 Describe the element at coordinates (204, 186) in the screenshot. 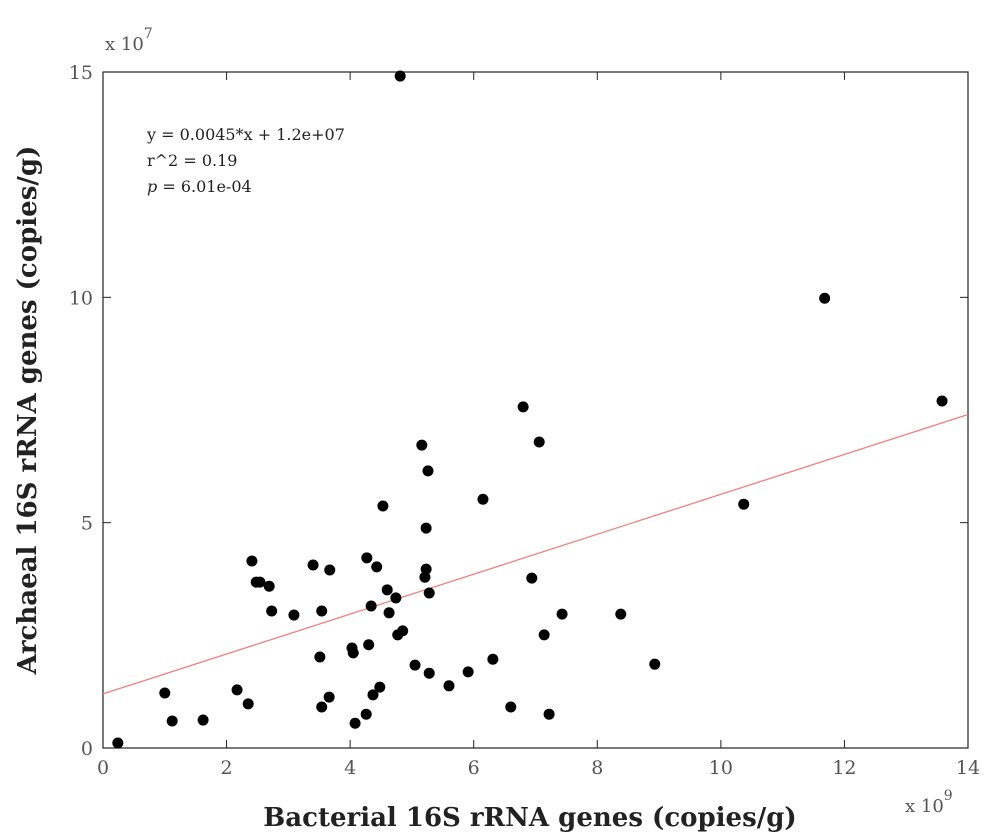

I see `p-value: = 6.01e-04` at that location.